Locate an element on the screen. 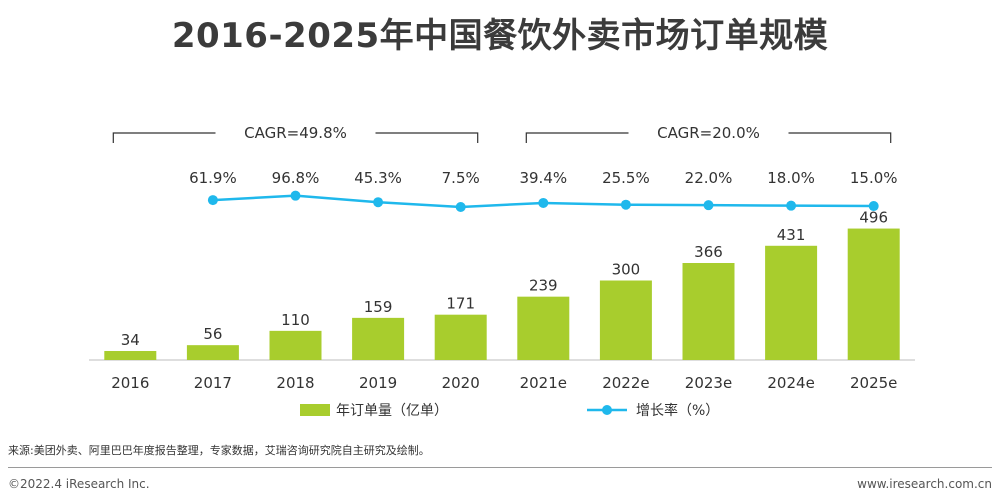 This screenshot has width=1000, height=503. bar-value-label-2020: 171 is located at coordinates (460, 304).